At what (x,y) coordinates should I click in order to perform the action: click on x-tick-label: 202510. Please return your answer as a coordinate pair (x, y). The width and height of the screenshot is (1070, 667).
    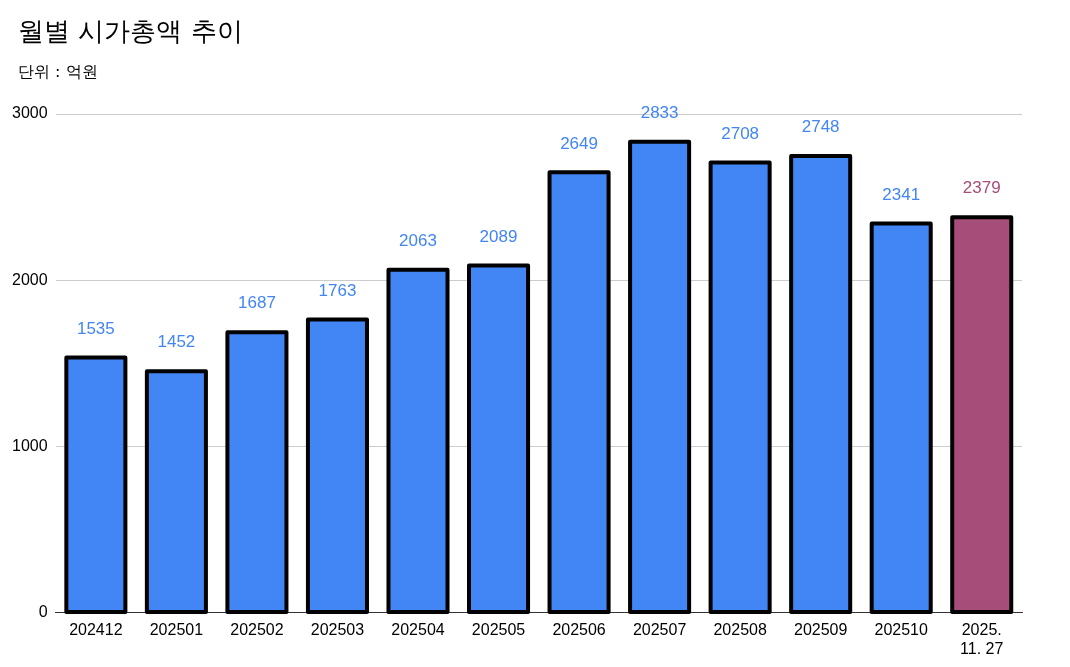
    Looking at the image, I should click on (901, 629).